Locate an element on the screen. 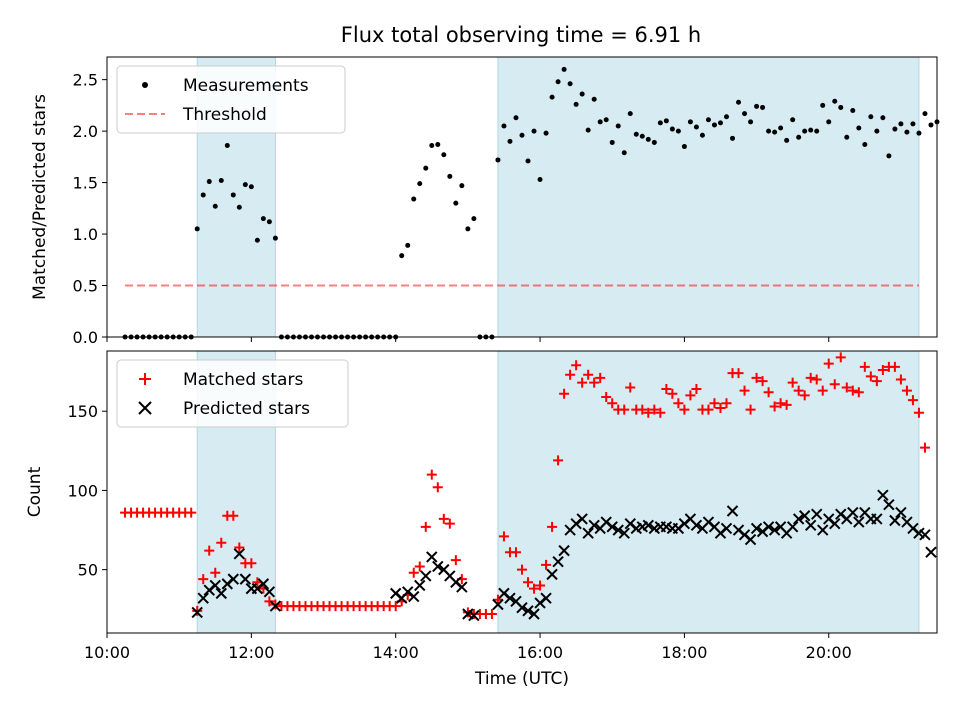  x-tick-label: 16:00 is located at coordinates (540, 652).